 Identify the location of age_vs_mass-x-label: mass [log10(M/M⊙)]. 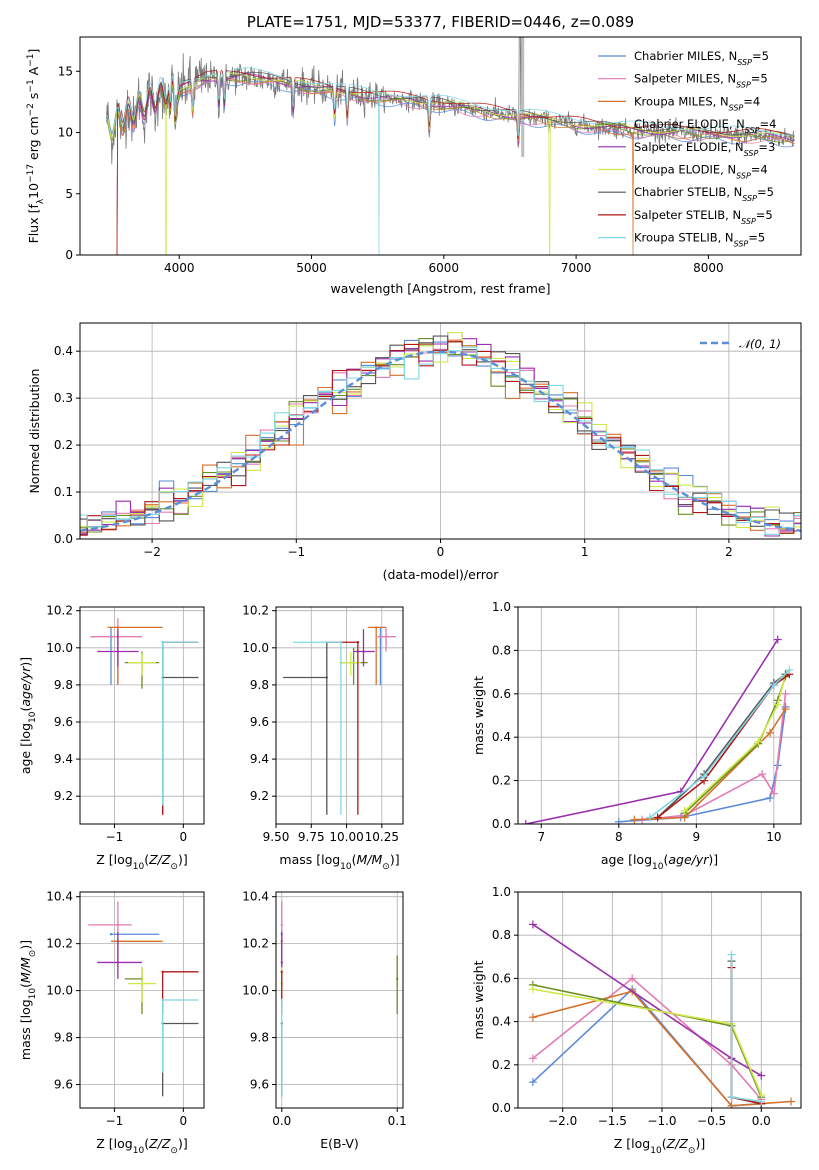
(339, 862).